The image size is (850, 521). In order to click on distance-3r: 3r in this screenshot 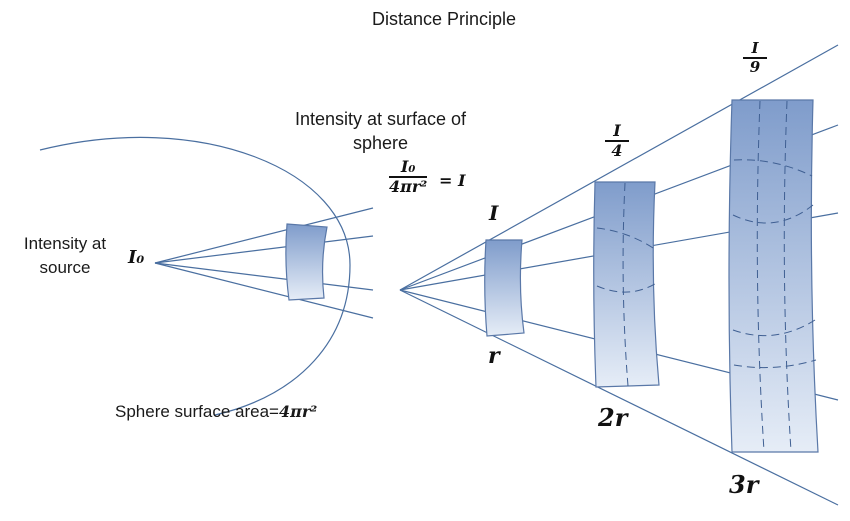, I will do `click(744, 484)`.